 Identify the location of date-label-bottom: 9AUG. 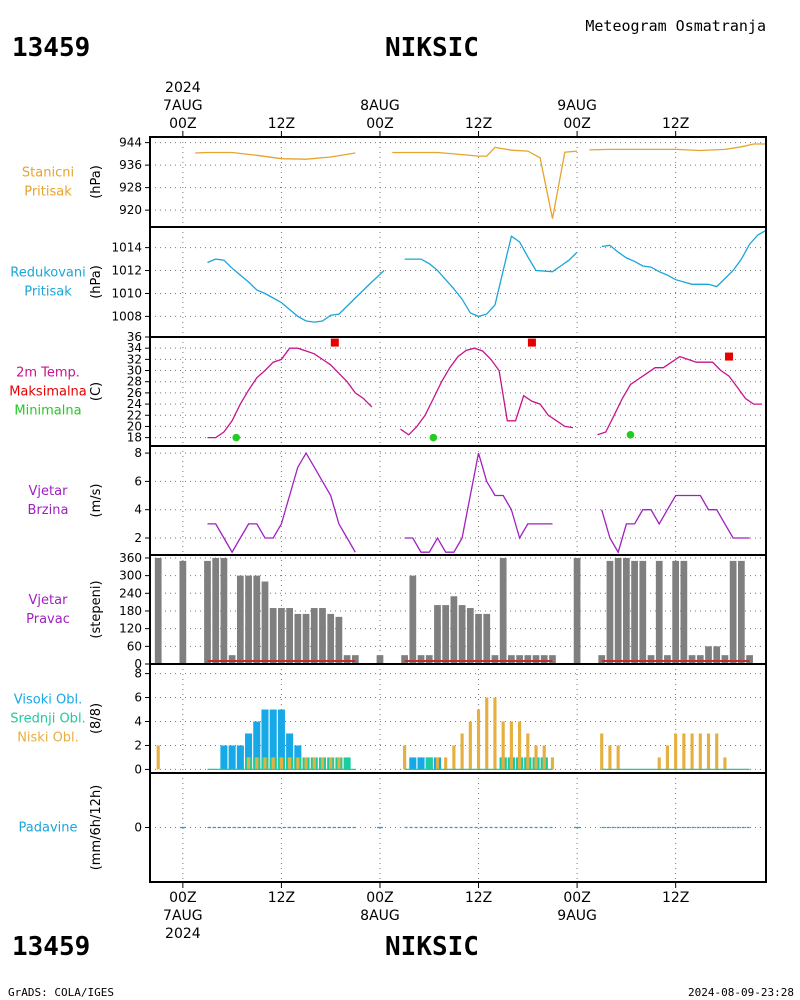
(577, 916).